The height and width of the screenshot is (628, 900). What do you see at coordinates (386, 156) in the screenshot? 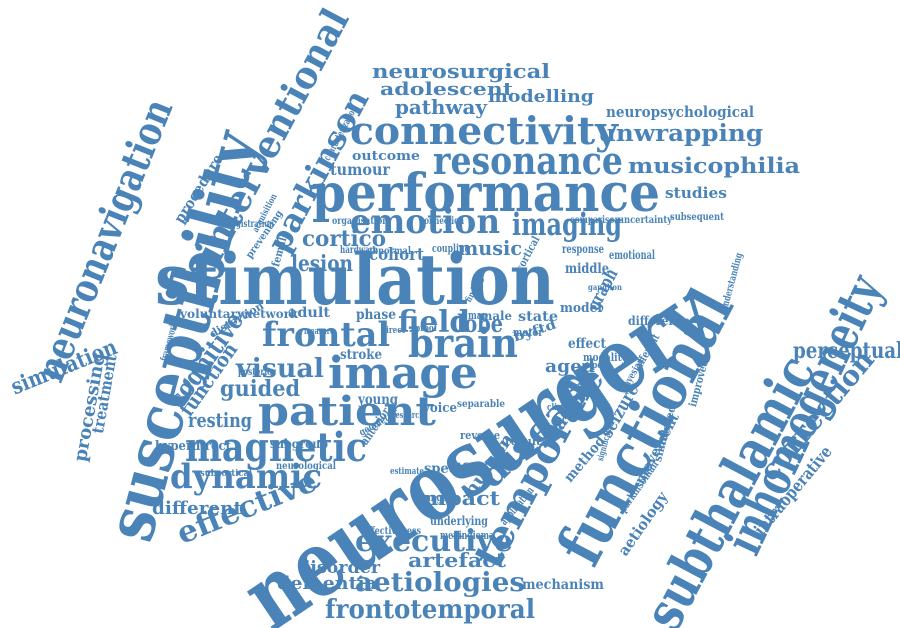
I see `word-outcome: outcome` at bounding box center [386, 156].